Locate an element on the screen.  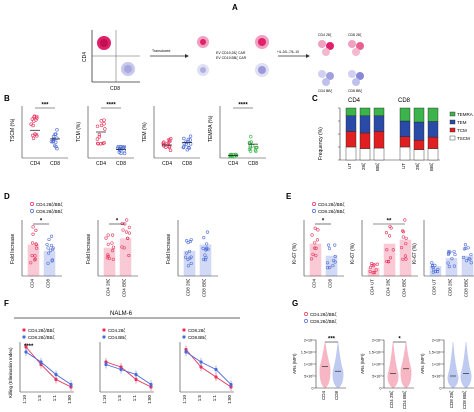
panel-letter-d: D is located at coordinates (7, 196).